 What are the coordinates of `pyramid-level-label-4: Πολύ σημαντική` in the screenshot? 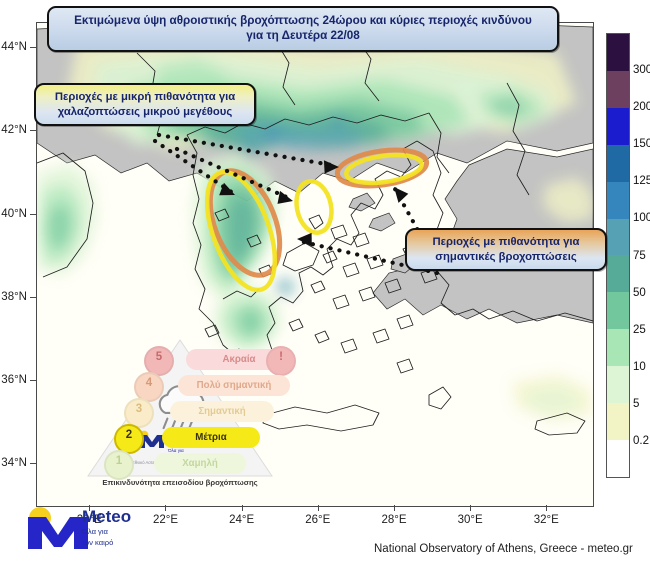 It's located at (234, 385).